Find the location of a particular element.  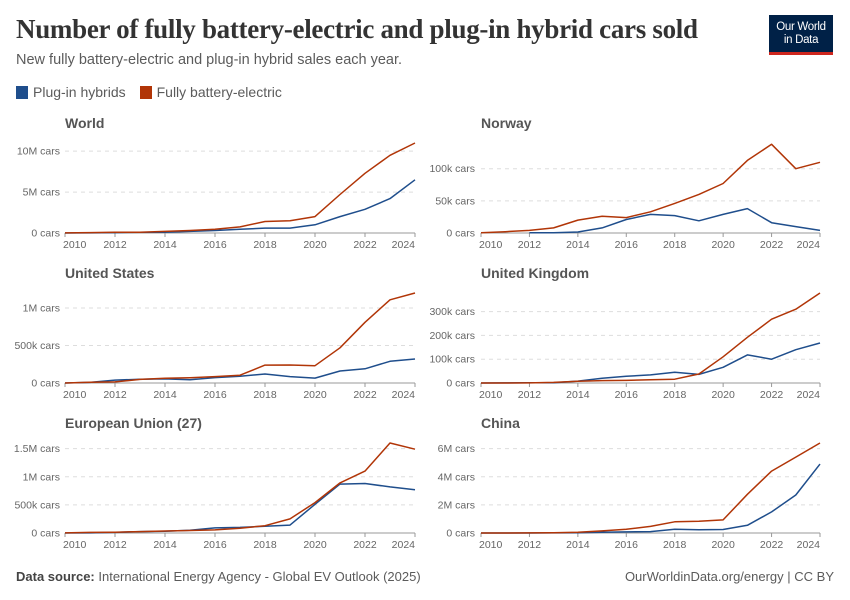

y-tick-label: 50k cars is located at coordinates (455, 201).